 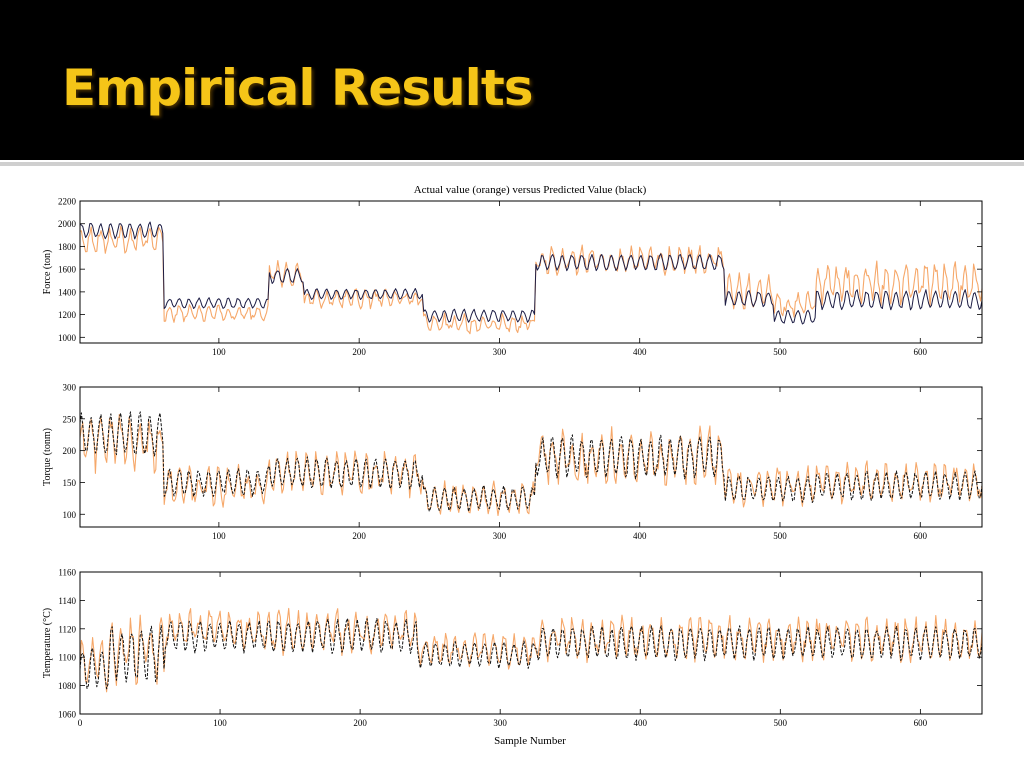 What do you see at coordinates (67, 686) in the screenshot?
I see `y-tick-label: 1080` at bounding box center [67, 686].